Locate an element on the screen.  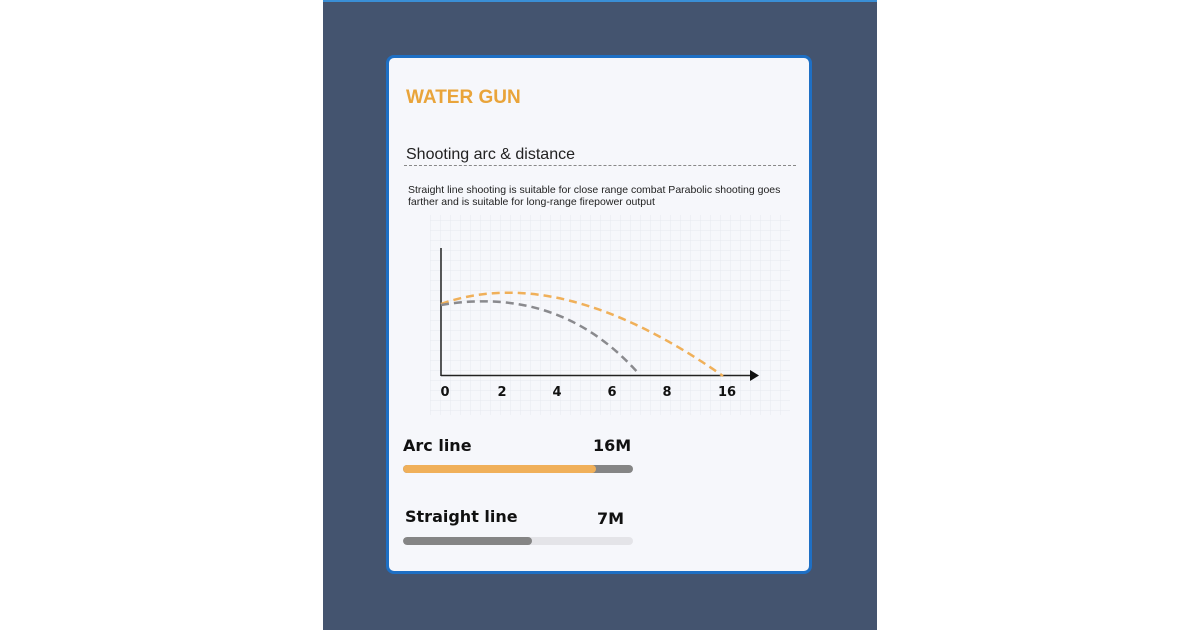
x-tick-label: 0 is located at coordinates (444, 392).